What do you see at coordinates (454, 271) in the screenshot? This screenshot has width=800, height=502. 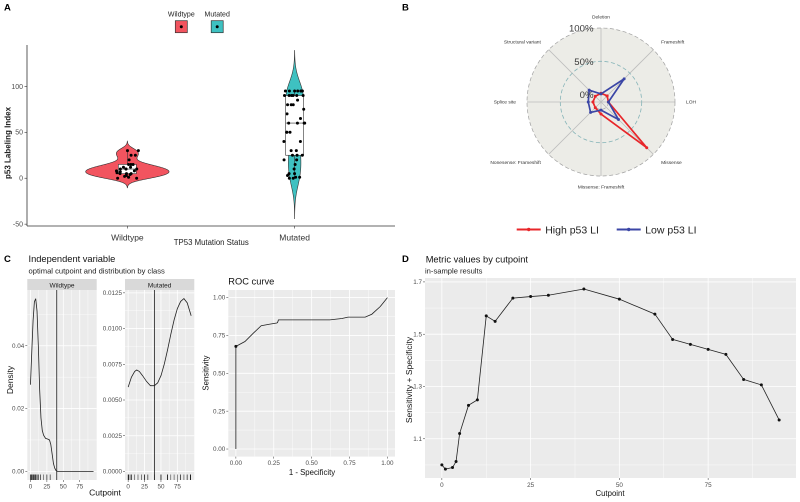 I see `chart-subtitle: in-sample results` at bounding box center [454, 271].